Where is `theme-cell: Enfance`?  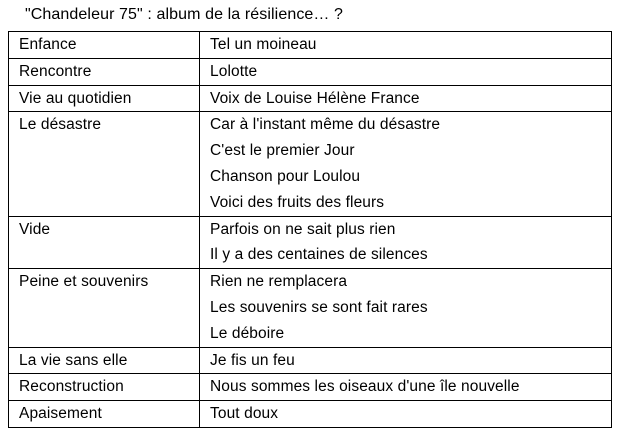
theme-cell: Enfance is located at coordinates (104, 45).